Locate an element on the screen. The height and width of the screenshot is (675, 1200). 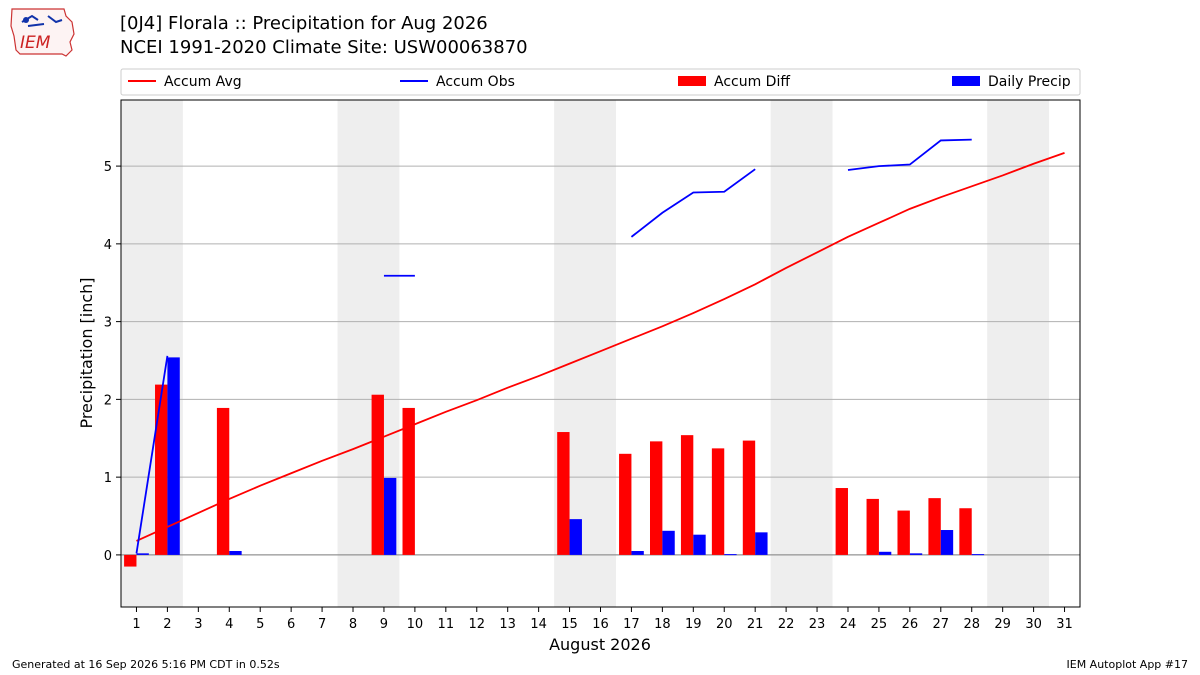
x-tick-label: 18 is located at coordinates (662, 624).